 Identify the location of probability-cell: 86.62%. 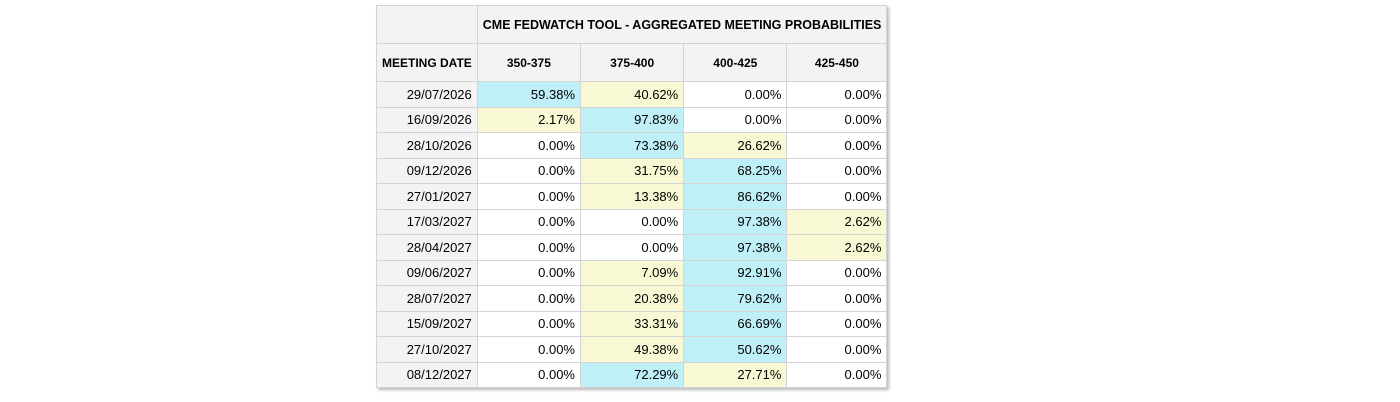
(735, 196).